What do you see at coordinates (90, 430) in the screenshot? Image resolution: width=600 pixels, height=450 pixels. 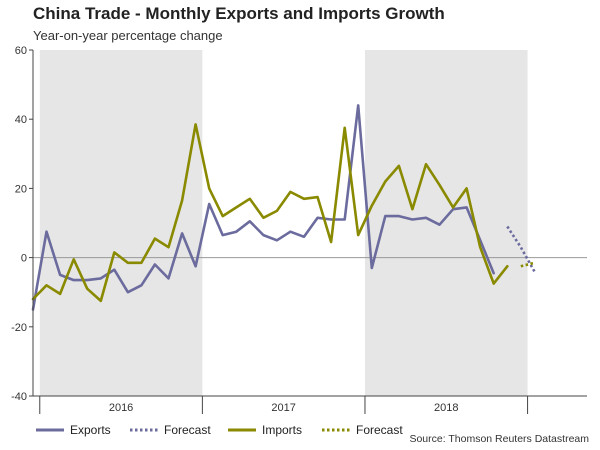 I see `legend-label-1: Exports` at bounding box center [90, 430].